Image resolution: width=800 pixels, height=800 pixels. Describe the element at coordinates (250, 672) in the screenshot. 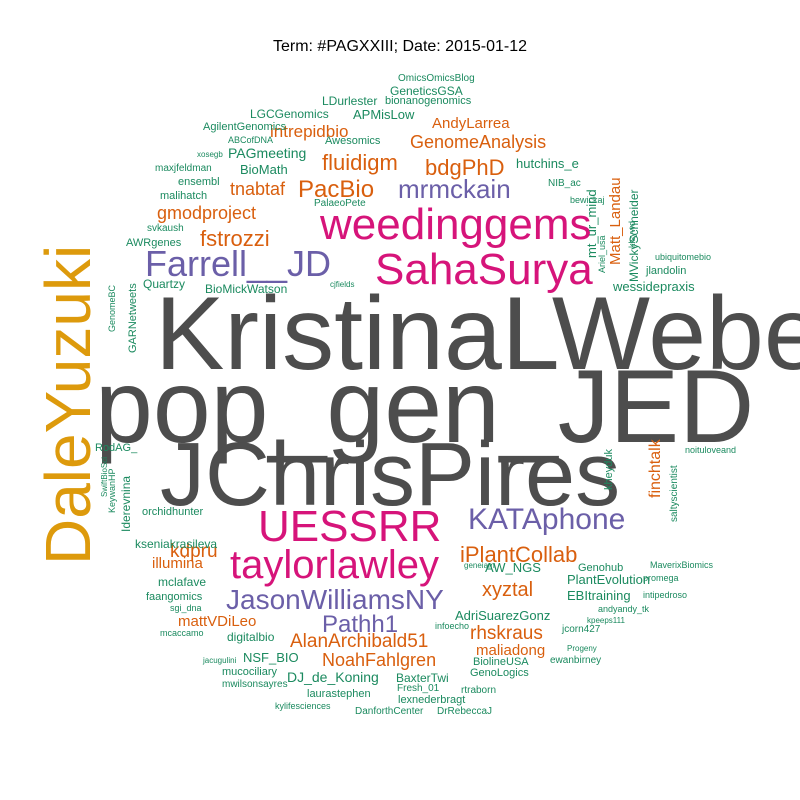

I see `word: mucociliary` at that location.